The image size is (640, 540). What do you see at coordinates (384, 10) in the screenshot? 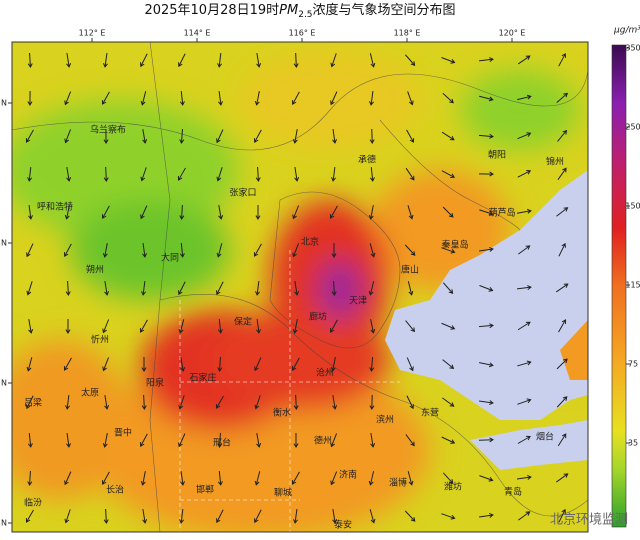
I see `title-rest: 浓度与气象场空间分布图` at bounding box center [384, 10].